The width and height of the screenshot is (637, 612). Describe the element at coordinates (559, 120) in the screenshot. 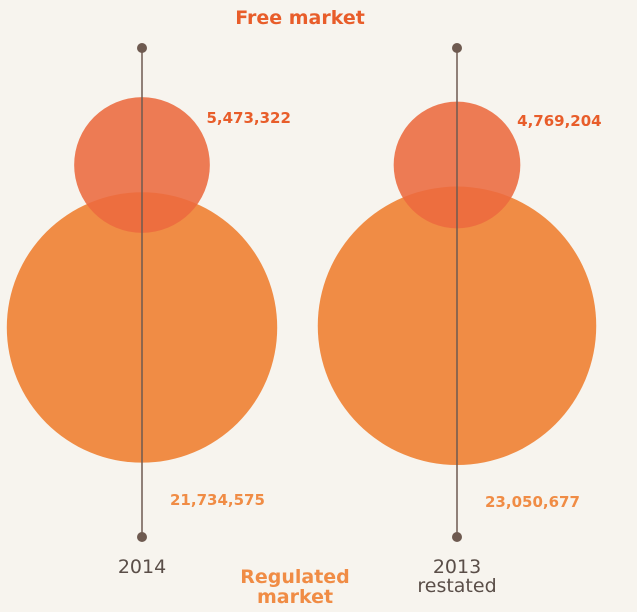

I see `value-label: 4,769,204` at that location.